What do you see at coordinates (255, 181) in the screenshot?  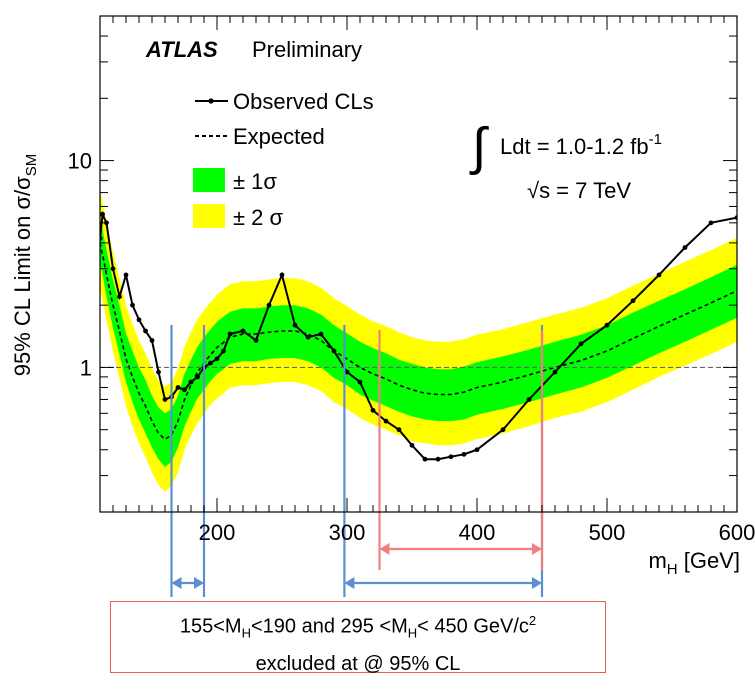 I see `legend-one-sigma-label: ± 1σ` at bounding box center [255, 181].